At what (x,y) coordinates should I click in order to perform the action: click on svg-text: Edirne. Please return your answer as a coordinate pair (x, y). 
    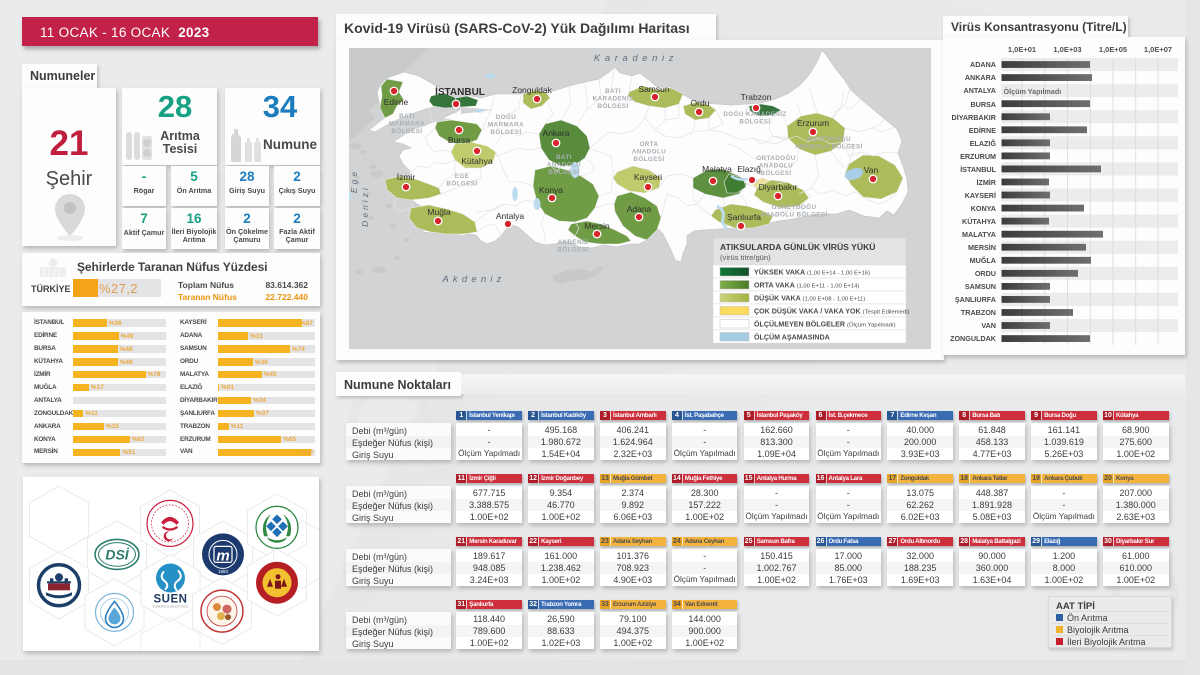
    Looking at the image, I should click on (396, 102).